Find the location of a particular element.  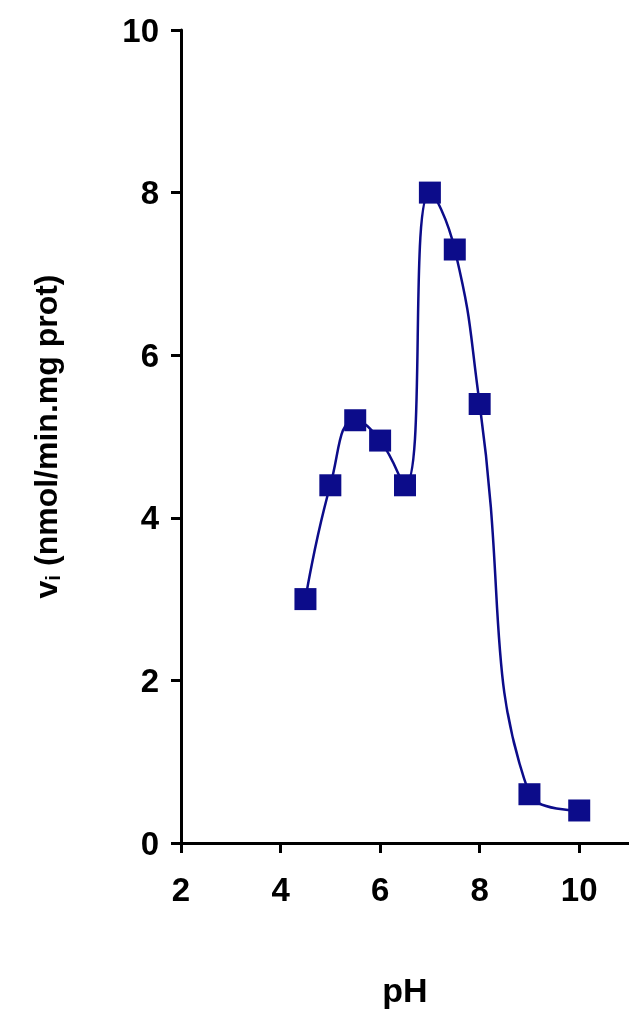

x-tick-label: 4 is located at coordinates (281, 889).